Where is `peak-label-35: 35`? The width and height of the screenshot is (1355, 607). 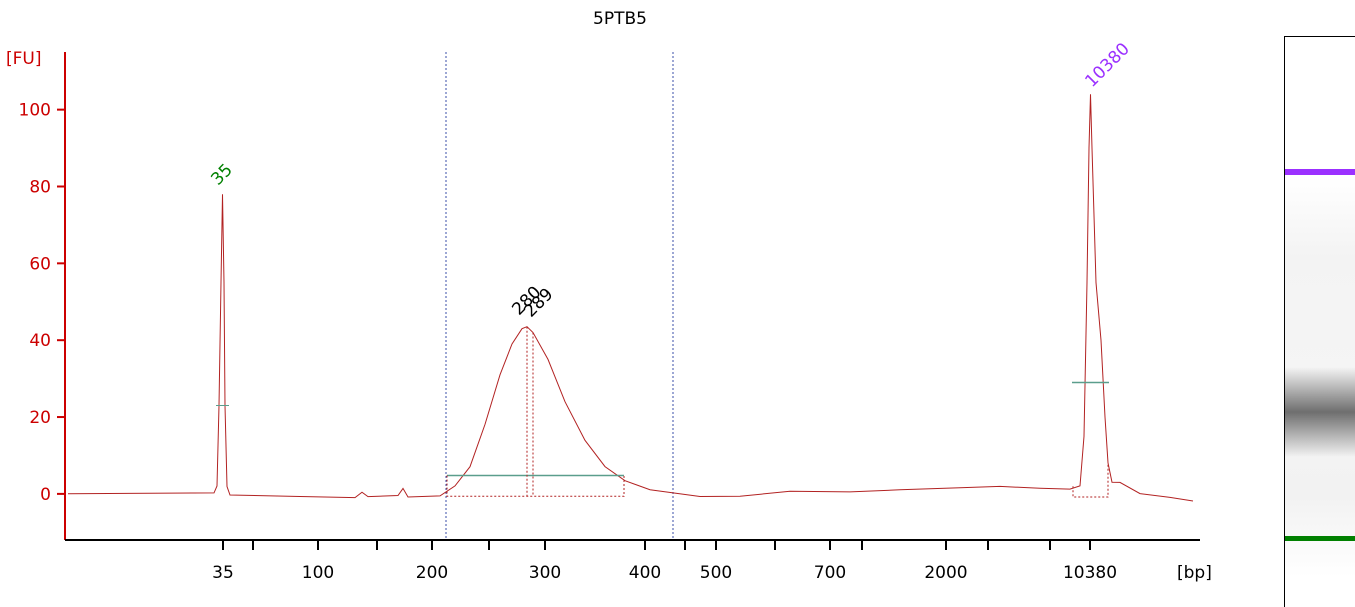 peak-label-35: 35 is located at coordinates (221, 174).